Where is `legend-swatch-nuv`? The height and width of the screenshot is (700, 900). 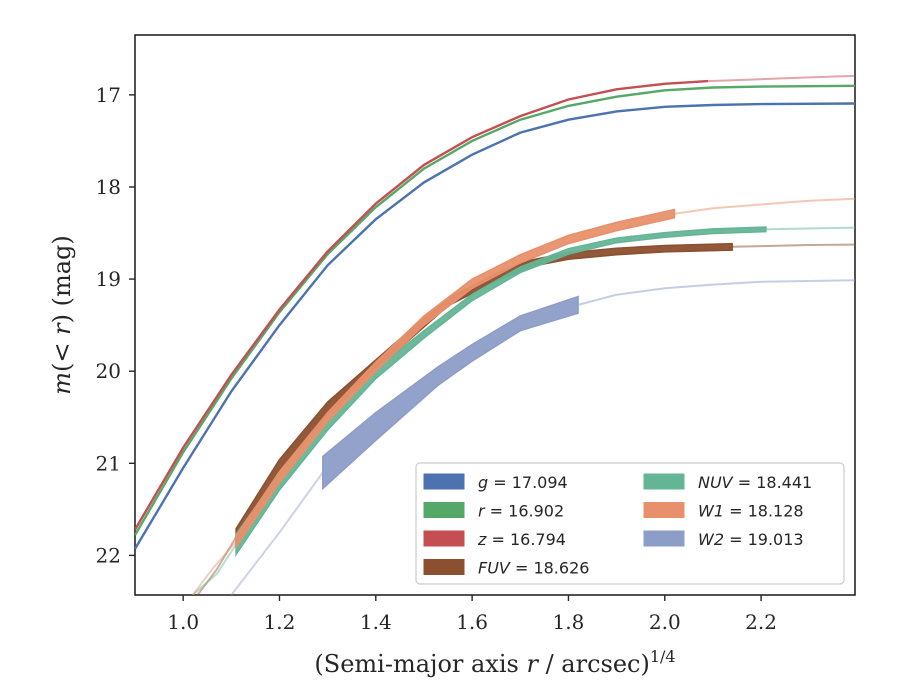 legend-swatch-nuv is located at coordinates (664, 481).